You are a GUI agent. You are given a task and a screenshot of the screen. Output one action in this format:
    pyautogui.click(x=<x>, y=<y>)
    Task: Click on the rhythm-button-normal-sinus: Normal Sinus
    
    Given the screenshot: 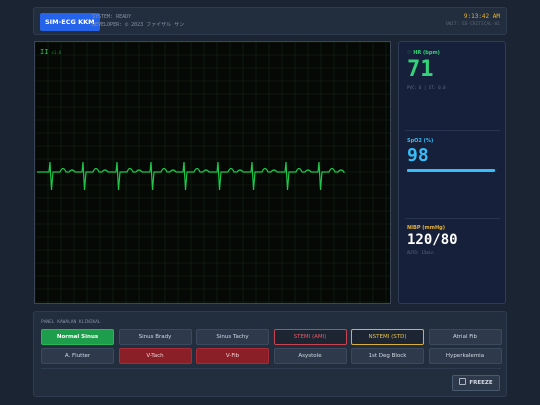 What is the action you would take?
    pyautogui.click(x=77, y=337)
    